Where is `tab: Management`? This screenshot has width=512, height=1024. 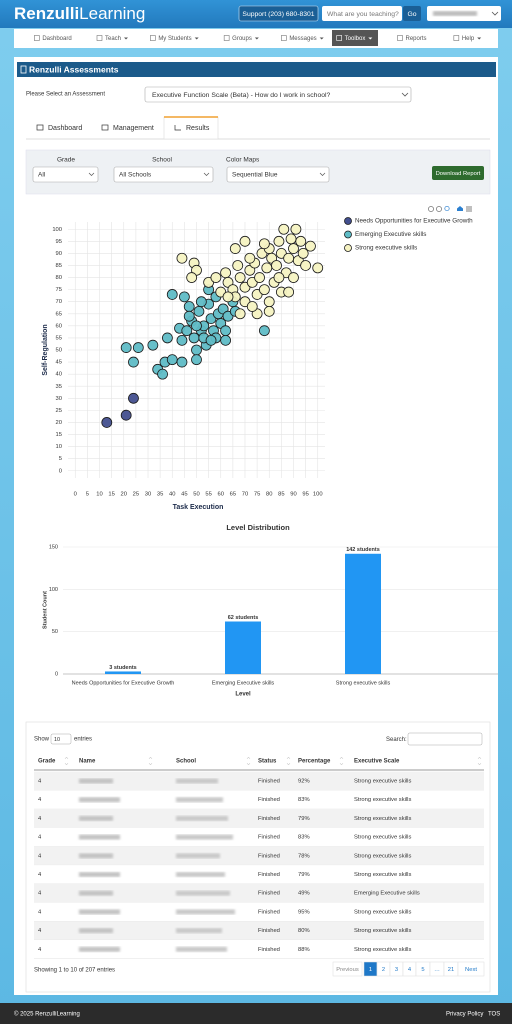
tab: Management is located at coordinates (133, 128).